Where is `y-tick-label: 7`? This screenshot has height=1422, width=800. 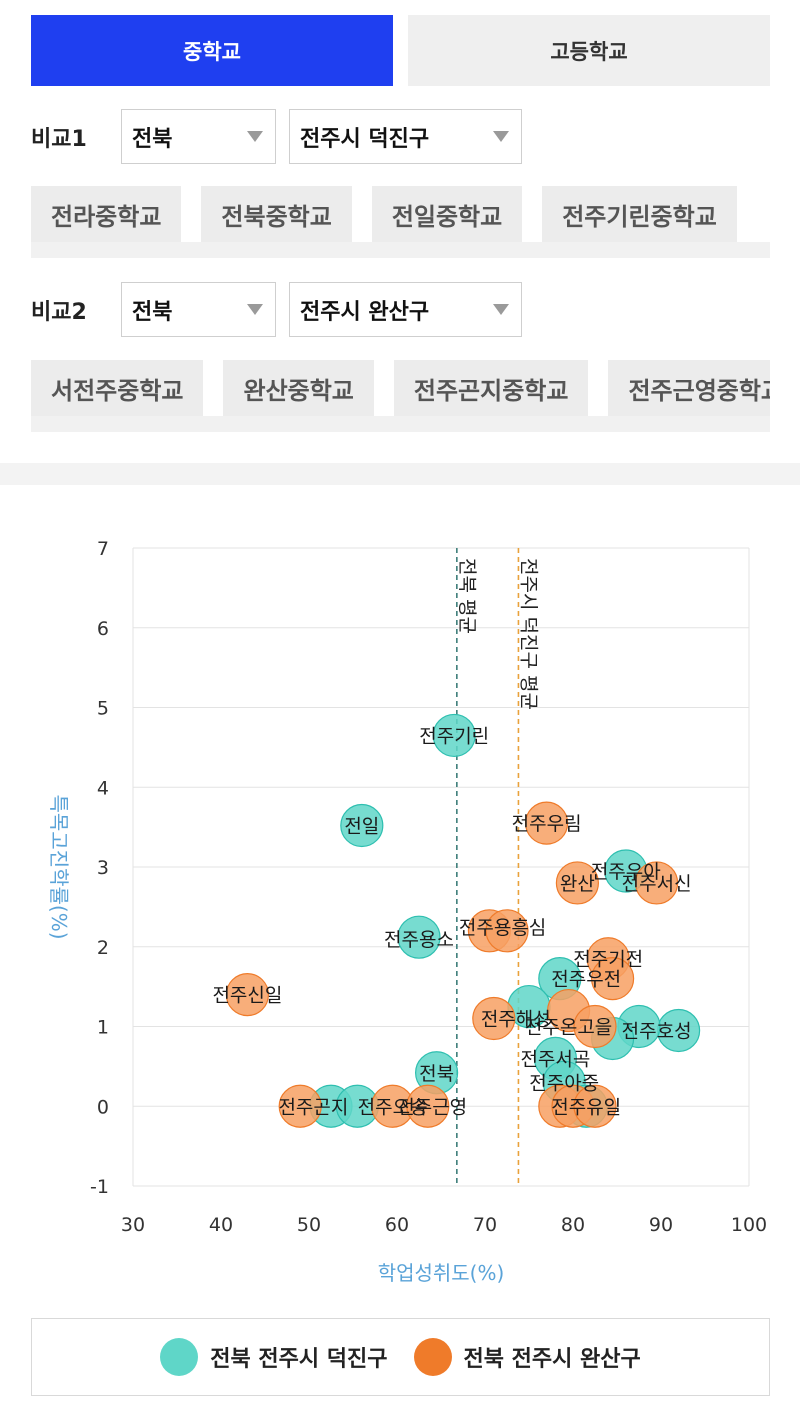 y-tick-label: 7 is located at coordinates (103, 549).